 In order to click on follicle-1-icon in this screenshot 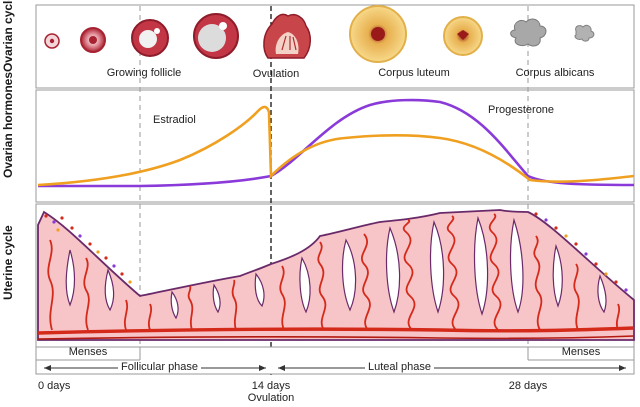, I will do `click(52, 41)`.